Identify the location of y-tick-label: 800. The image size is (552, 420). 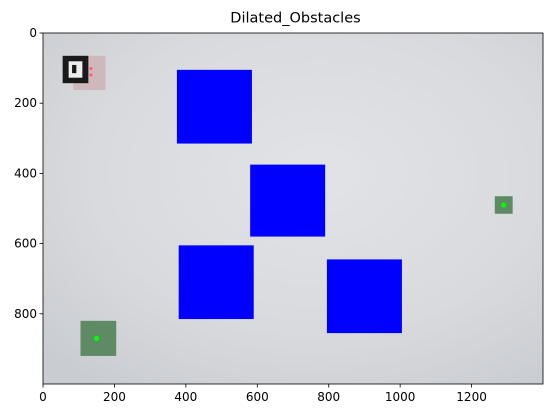
(25, 314).